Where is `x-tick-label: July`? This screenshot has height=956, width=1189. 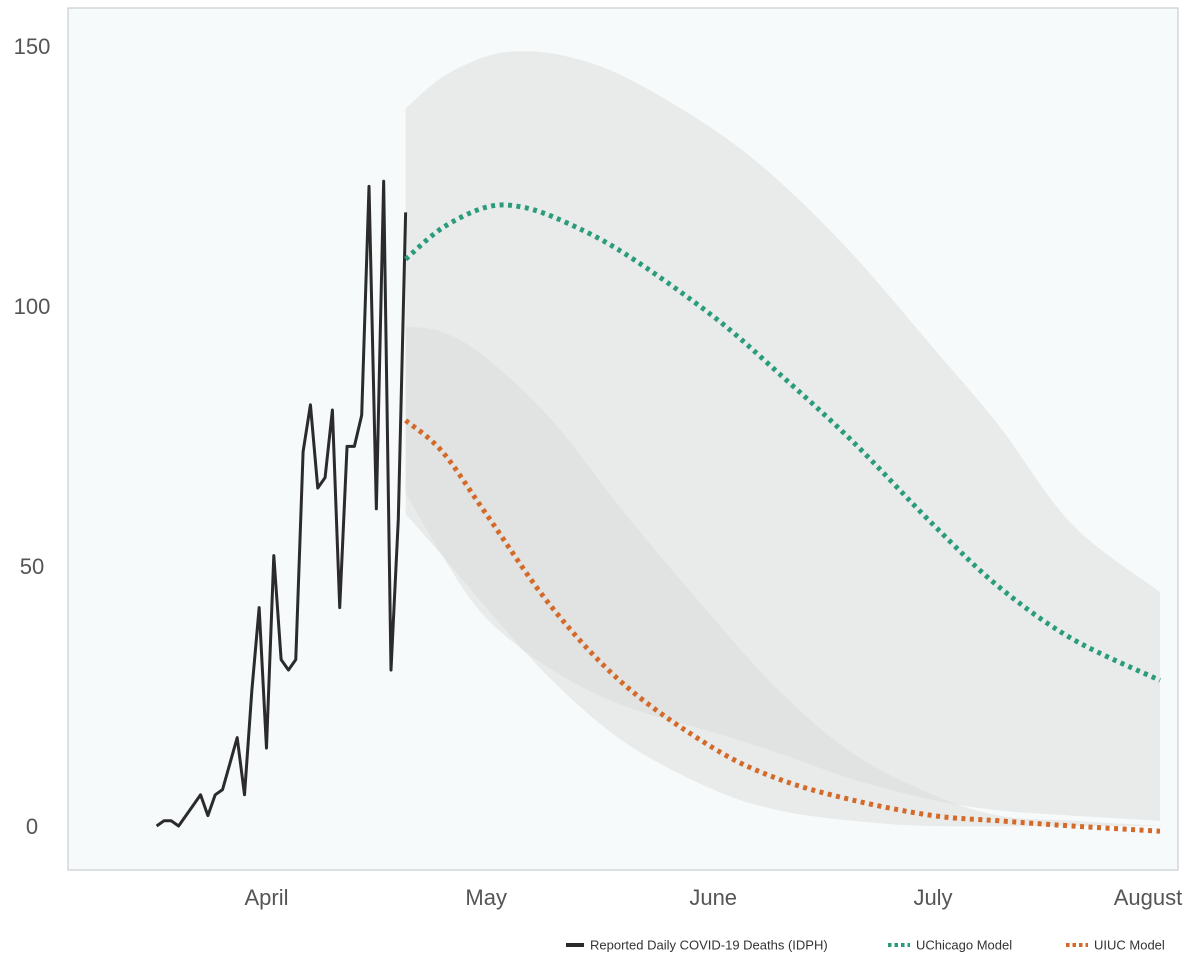 x-tick-label: July is located at coordinates (932, 897).